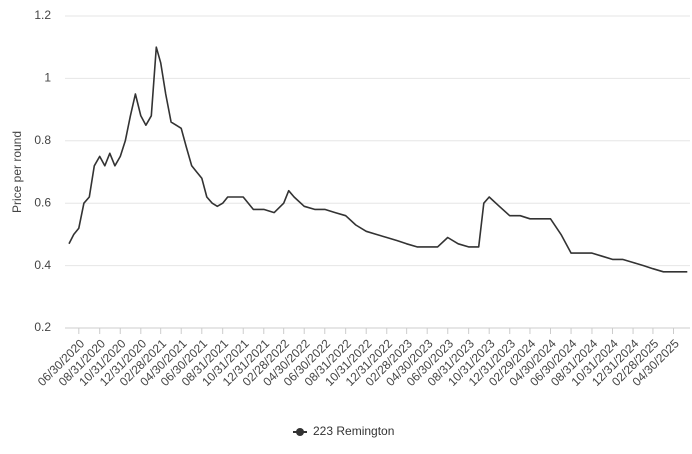 This screenshot has height=454, width=692. Describe the element at coordinates (17, 172) in the screenshot. I see `y-axis-label: Price per round` at that location.